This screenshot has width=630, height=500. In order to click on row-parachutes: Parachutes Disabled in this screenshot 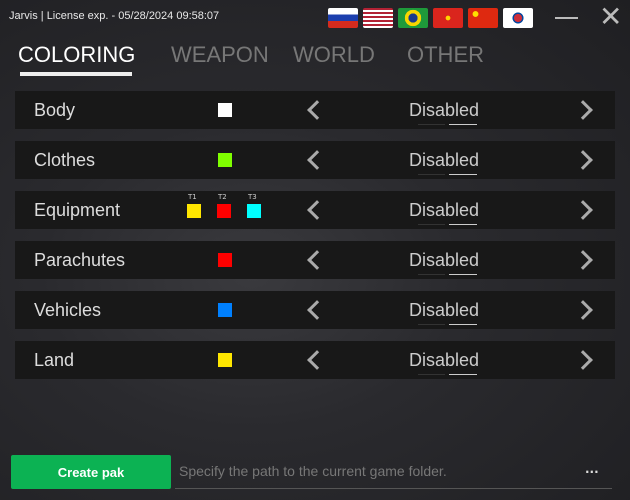, I will do `click(315, 260)`.